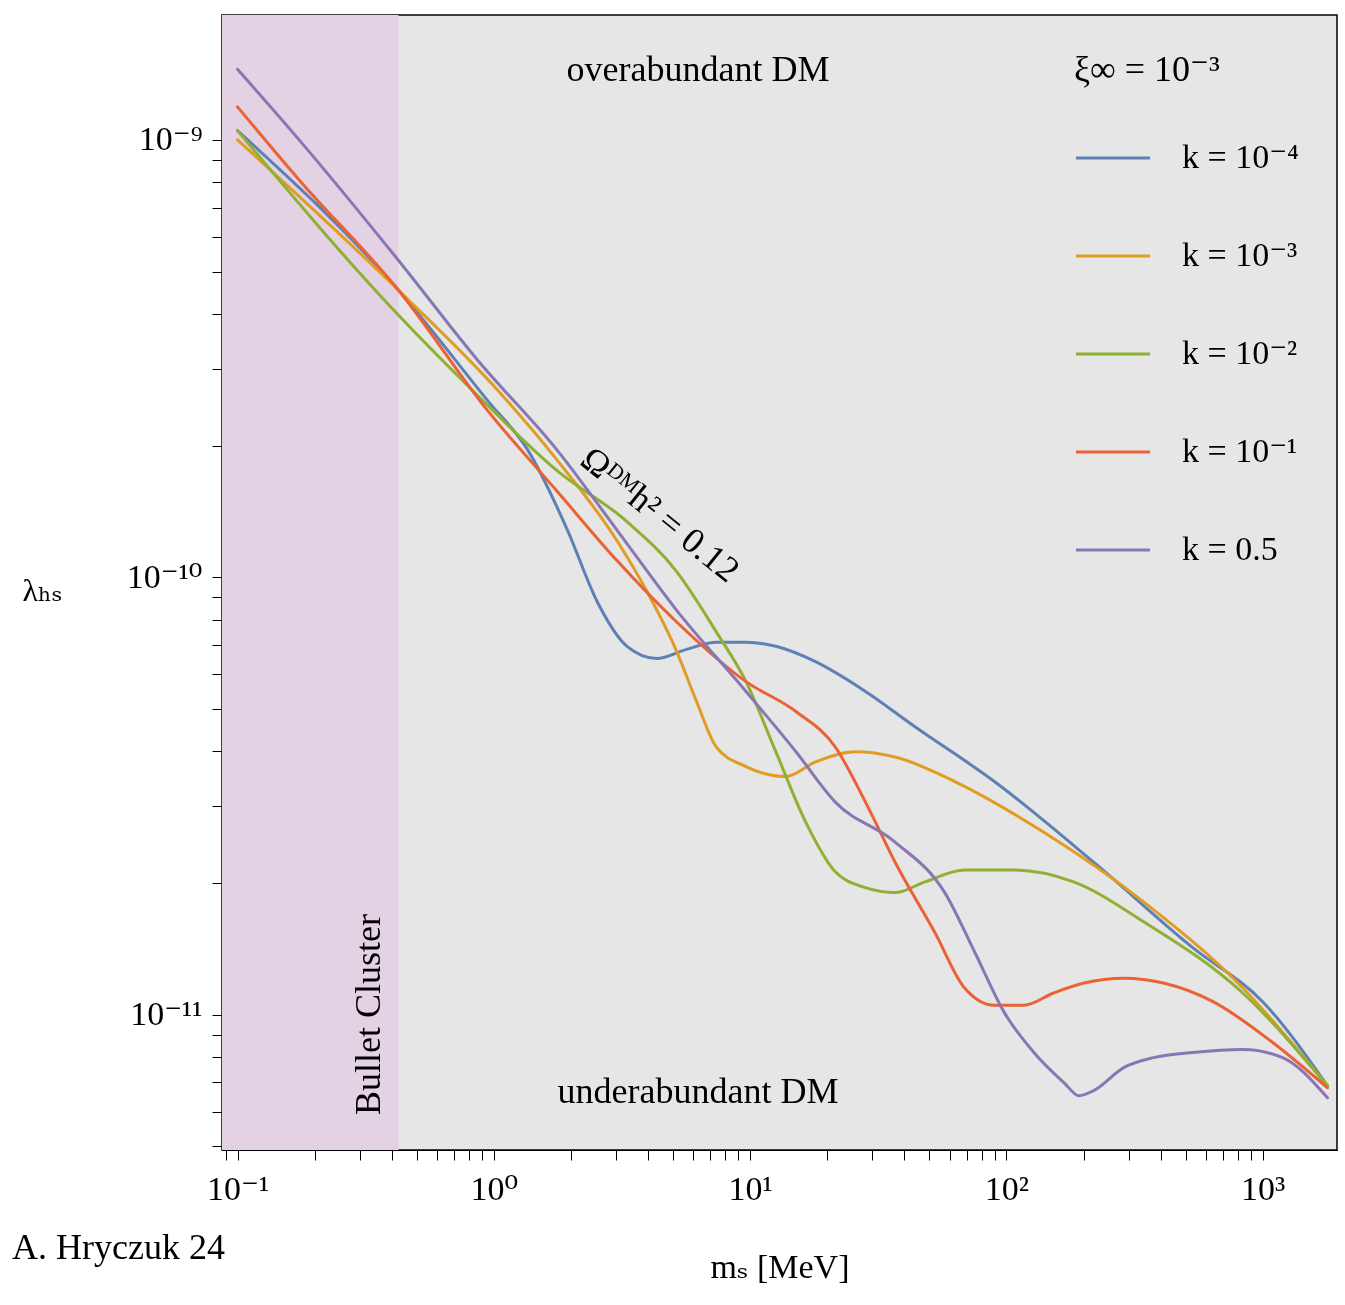  Describe the element at coordinates (164, 576) in the screenshot. I see `y-tick-label: 10⁻¹⁰` at that location.